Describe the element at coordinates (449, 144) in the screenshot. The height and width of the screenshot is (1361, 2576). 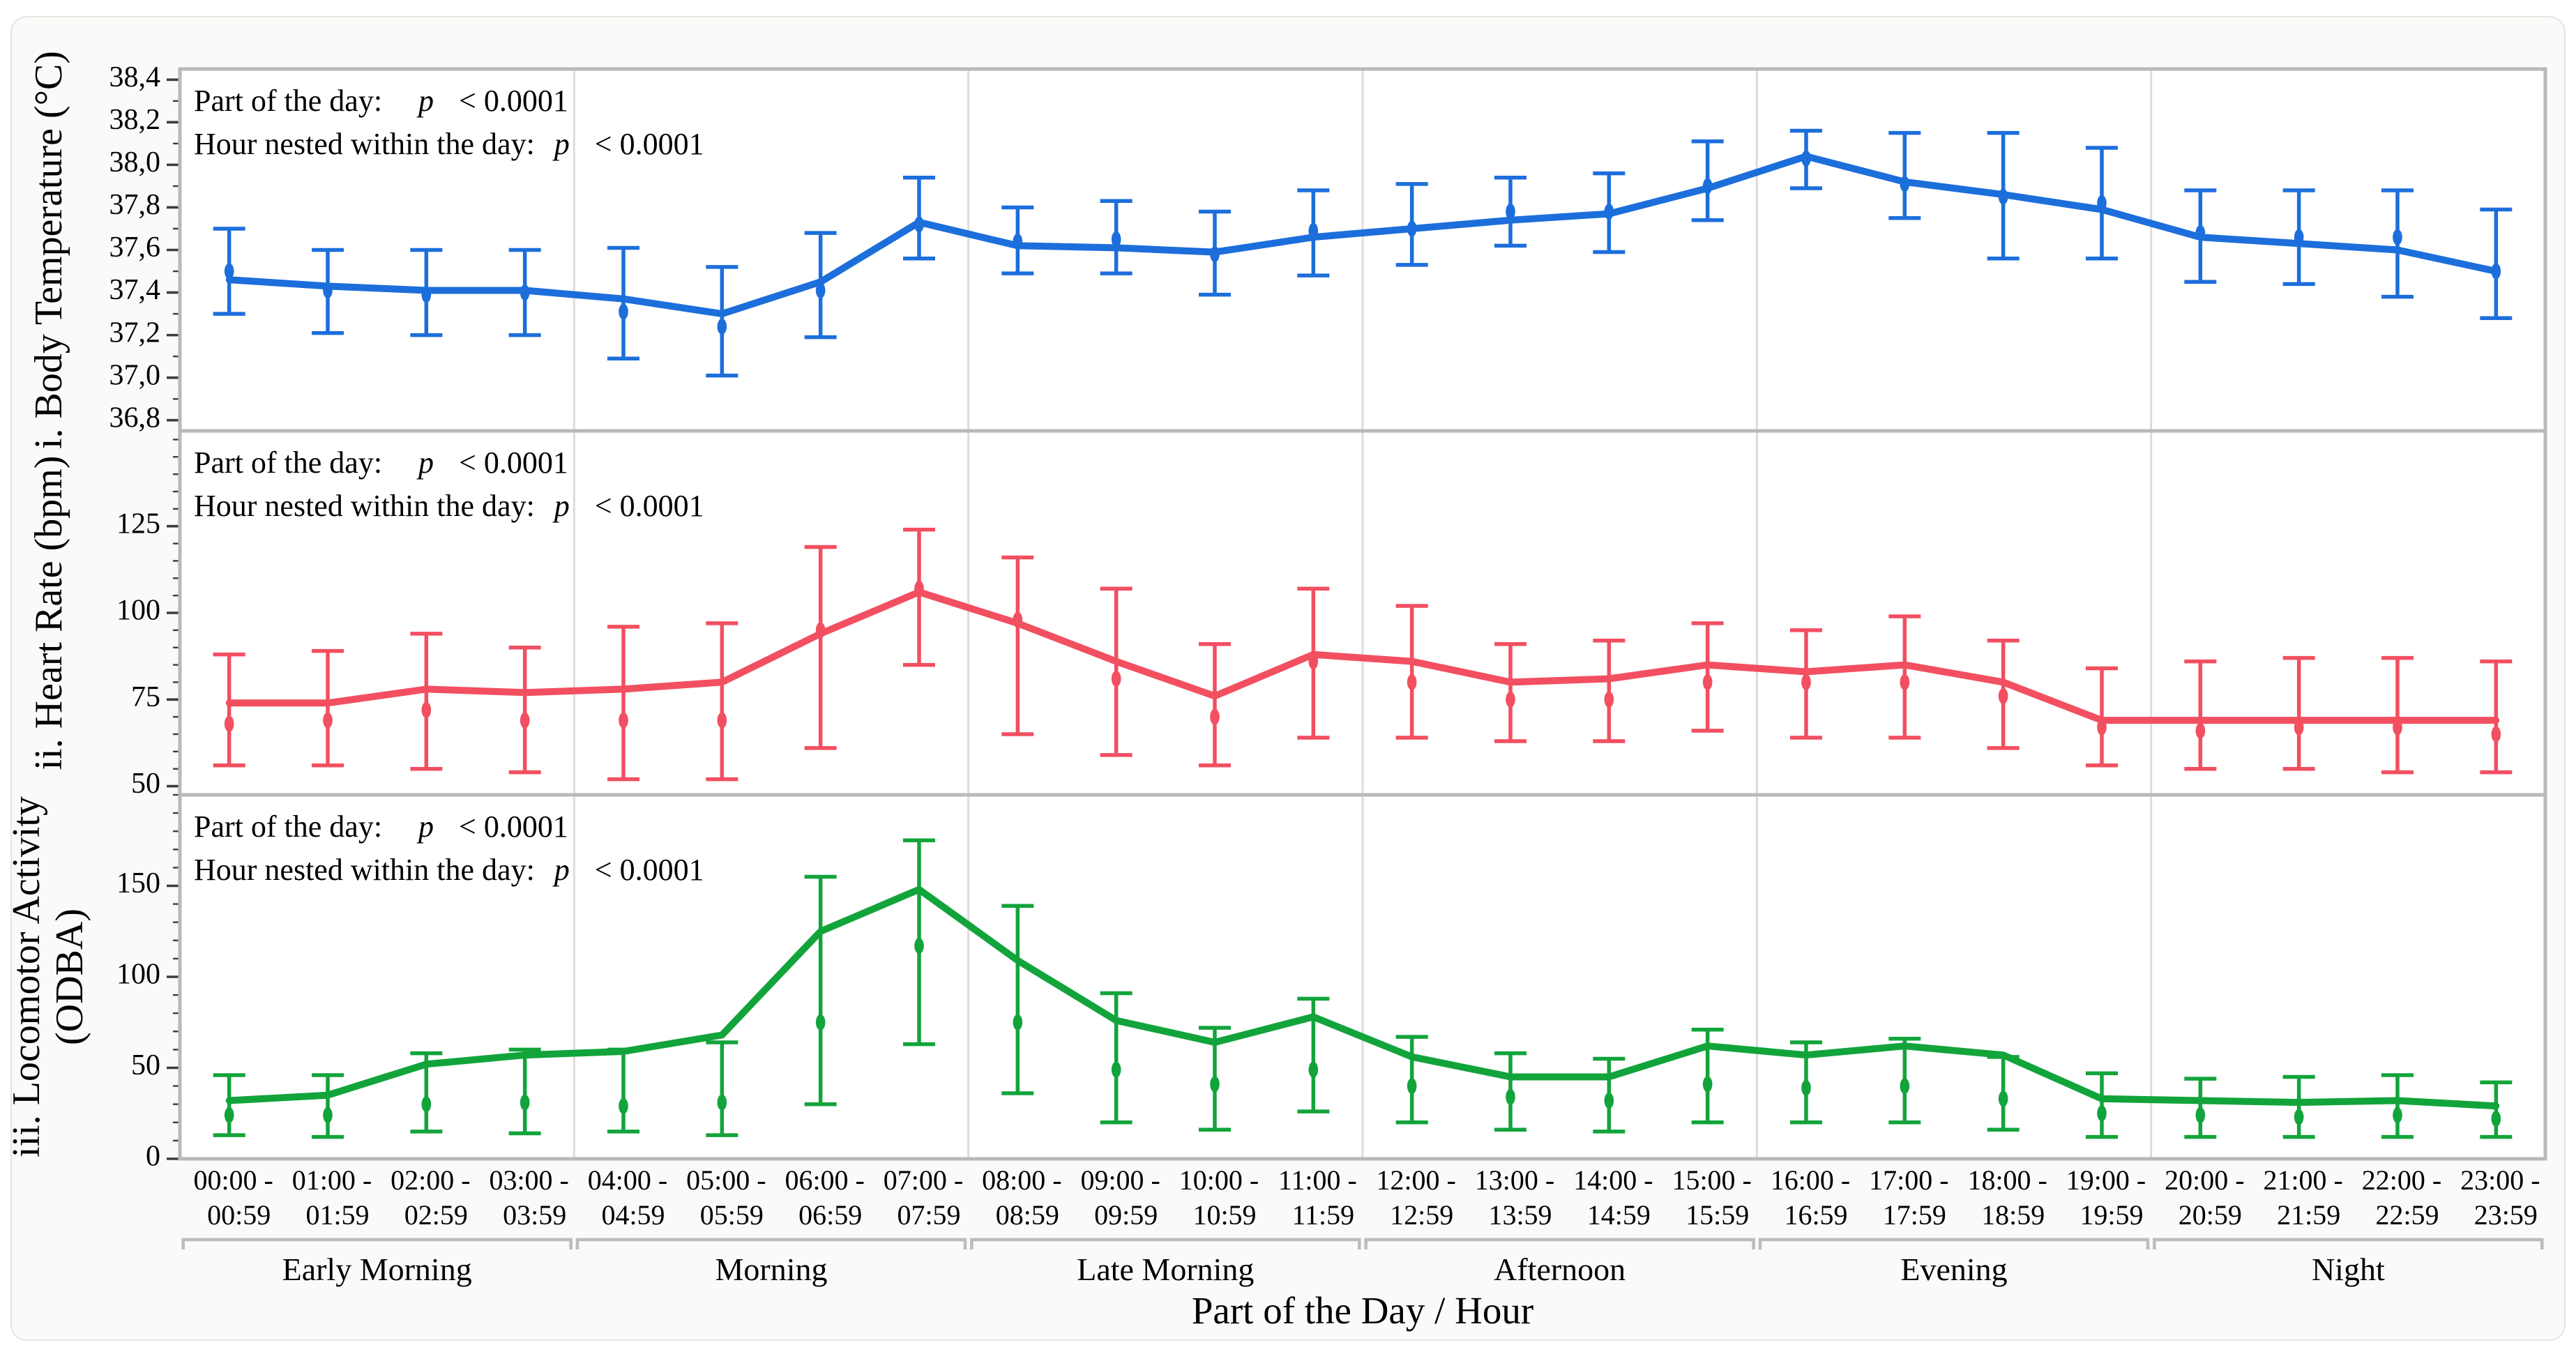
I see `stats-annotation: Hour nested within the day: p < 0.0001` at that location.